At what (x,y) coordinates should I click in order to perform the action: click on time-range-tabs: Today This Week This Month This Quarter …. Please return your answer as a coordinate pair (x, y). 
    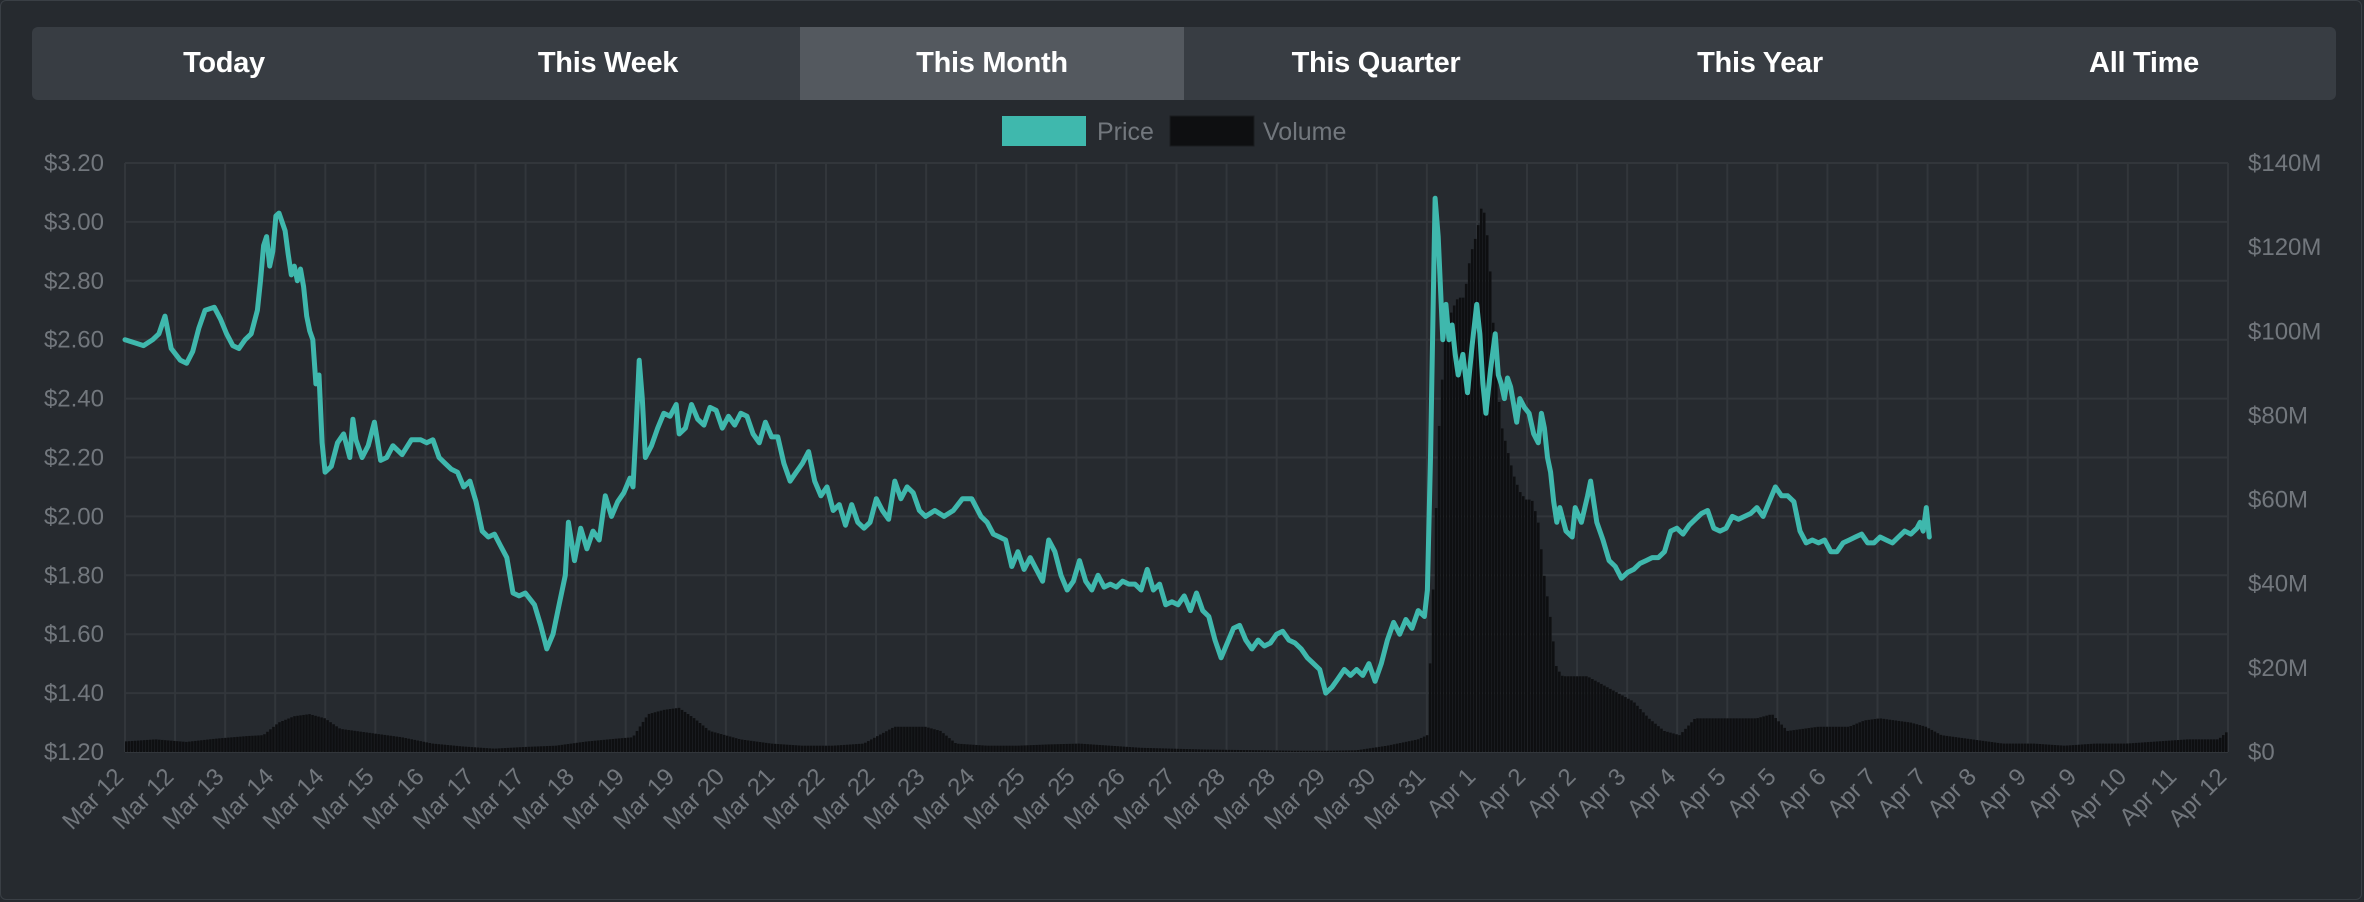
    Looking at the image, I should click on (1184, 63).